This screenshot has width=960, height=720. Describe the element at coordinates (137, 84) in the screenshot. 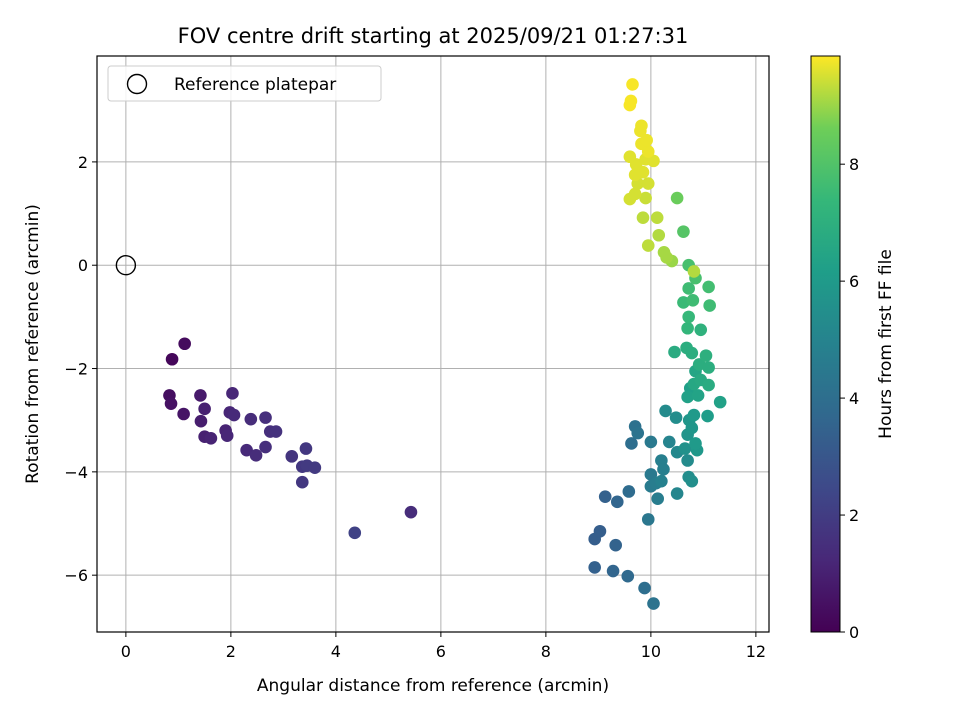

I see `legend-marker` at that location.